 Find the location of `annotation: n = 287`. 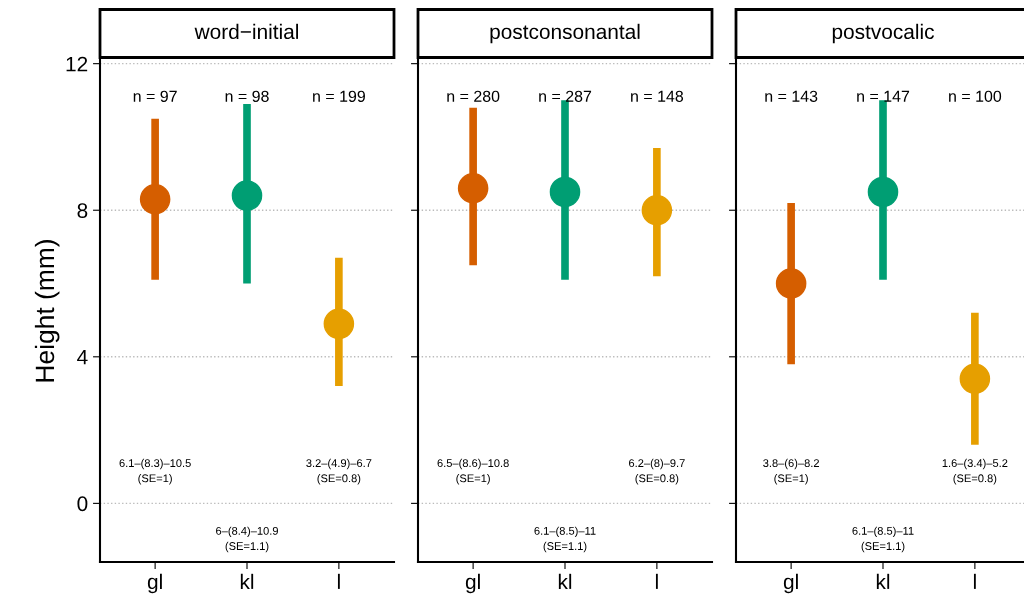

annotation: n = 287 is located at coordinates (565, 96).